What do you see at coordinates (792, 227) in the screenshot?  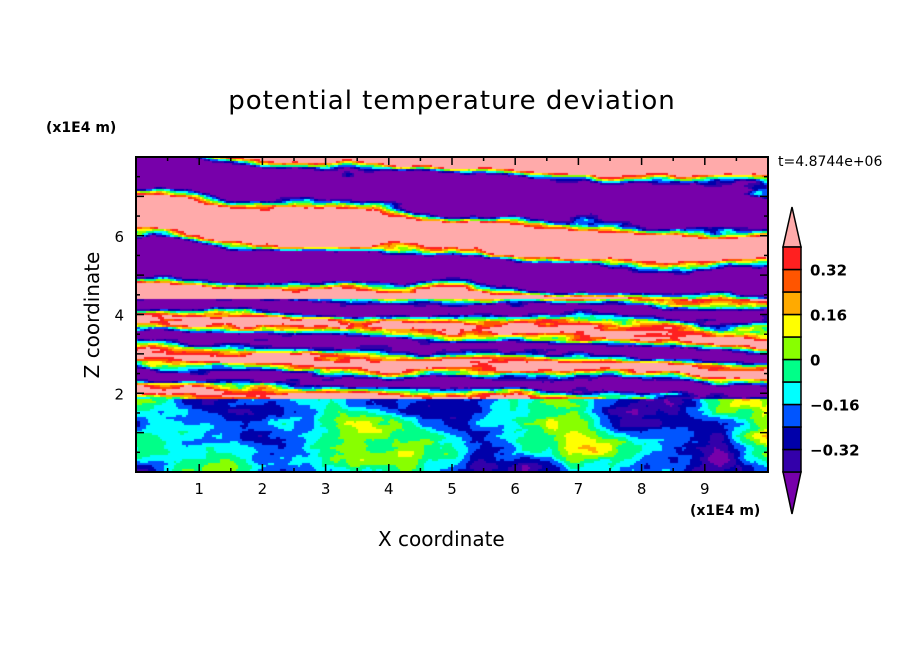 I see `colorbar-extend-top` at bounding box center [792, 227].